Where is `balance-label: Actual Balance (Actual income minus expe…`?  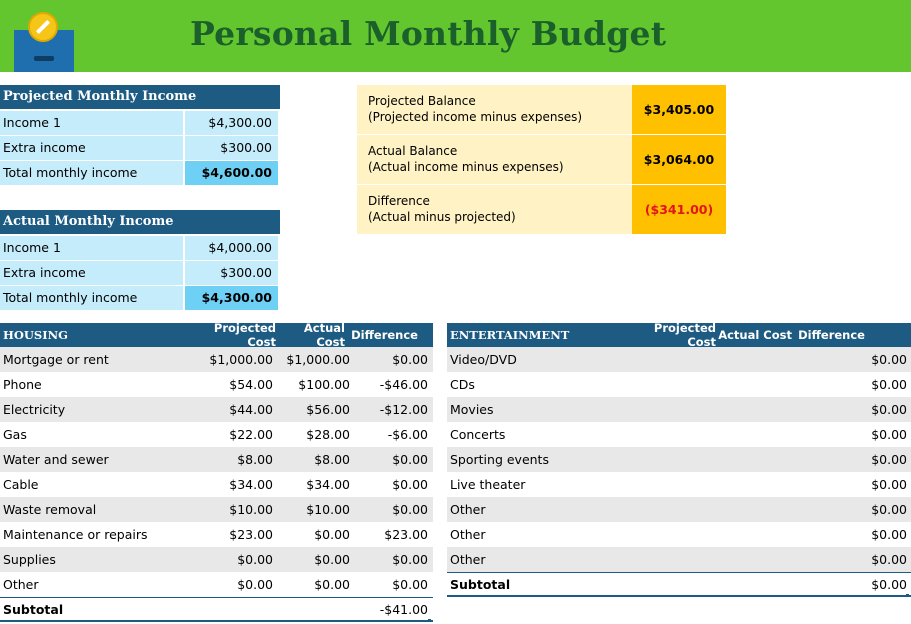
balance-label: Actual Balance (Actual income minus expe… is located at coordinates (494, 160).